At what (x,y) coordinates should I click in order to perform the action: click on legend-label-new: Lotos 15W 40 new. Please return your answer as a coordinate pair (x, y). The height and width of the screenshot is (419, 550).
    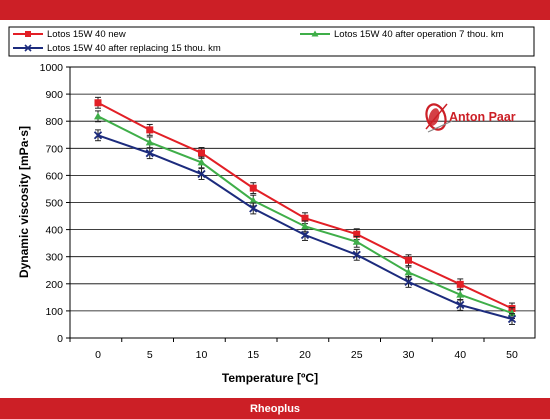
    Looking at the image, I should click on (86, 34).